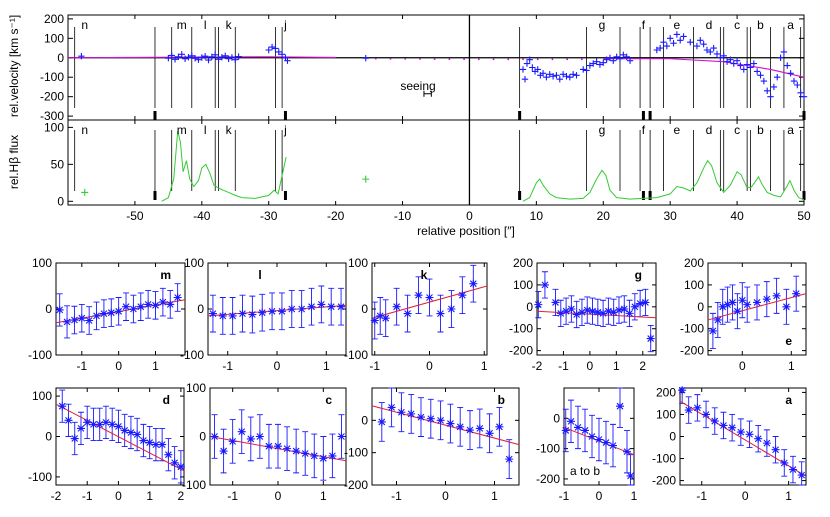 The height and width of the screenshot is (517, 830). I want to click on region-label-n: n, so click(84, 130).